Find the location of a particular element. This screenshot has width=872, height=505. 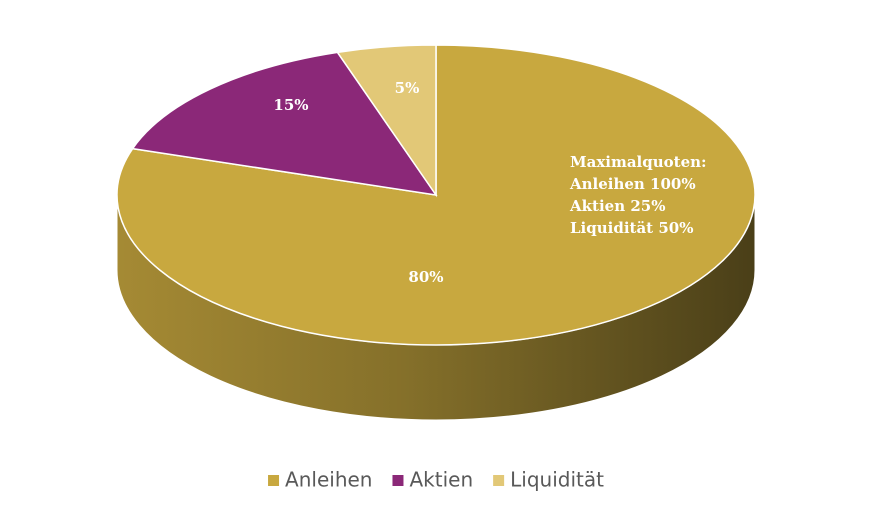

annotation: Maximalquoten: is located at coordinates (638, 162).